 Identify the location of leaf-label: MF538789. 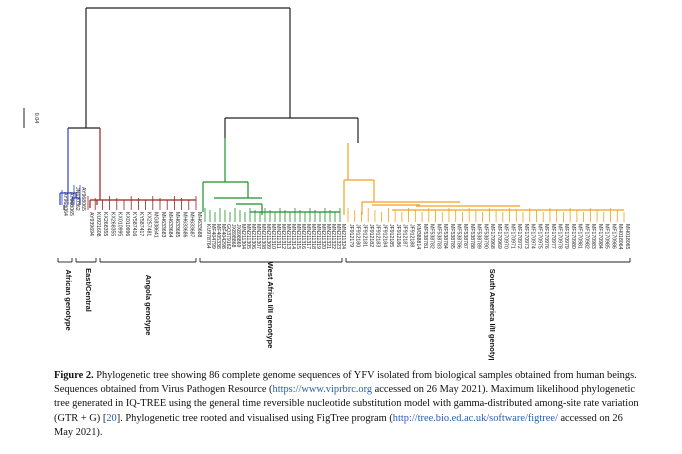
(479, 236).